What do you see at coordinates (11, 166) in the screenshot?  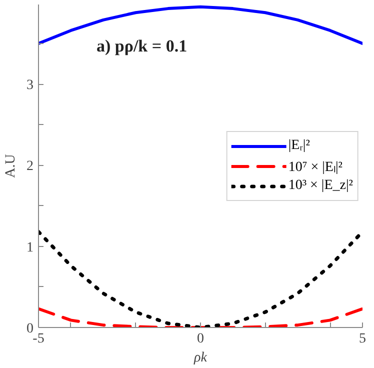 I see `y-axis-title: A.U` at bounding box center [11, 166].